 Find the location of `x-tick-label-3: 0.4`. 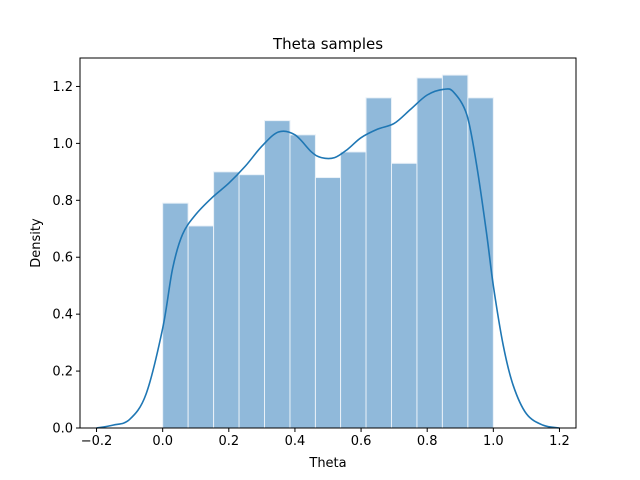

x-tick-label-3: 0.4 is located at coordinates (295, 441).